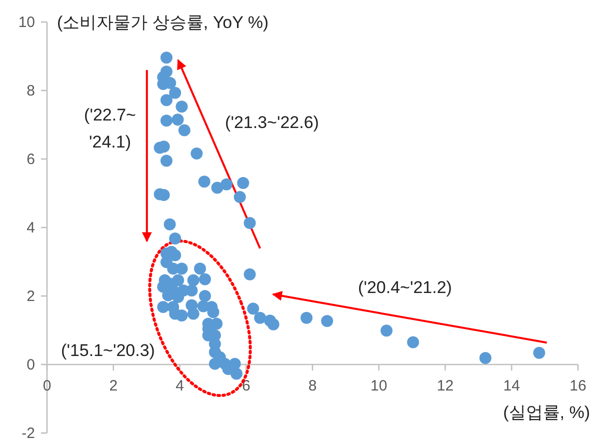 The image size is (596, 442). Describe the element at coordinates (30, 296) in the screenshot. I see `y-tick-label: 2` at that location.